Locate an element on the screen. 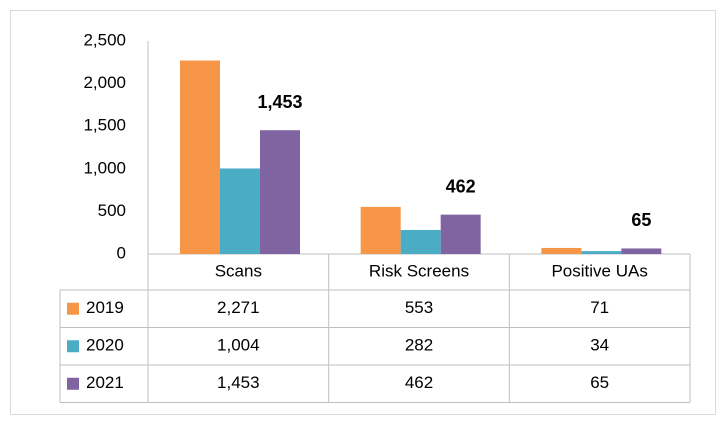 This screenshot has height=427, width=727. legend-label: 2021 is located at coordinates (105, 382).